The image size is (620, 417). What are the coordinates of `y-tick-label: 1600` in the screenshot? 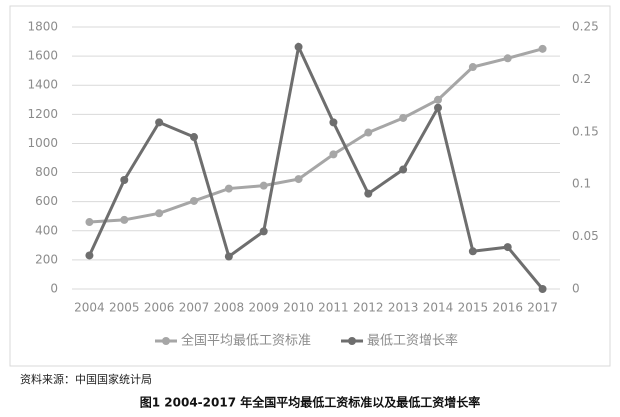 It's located at (42, 56).